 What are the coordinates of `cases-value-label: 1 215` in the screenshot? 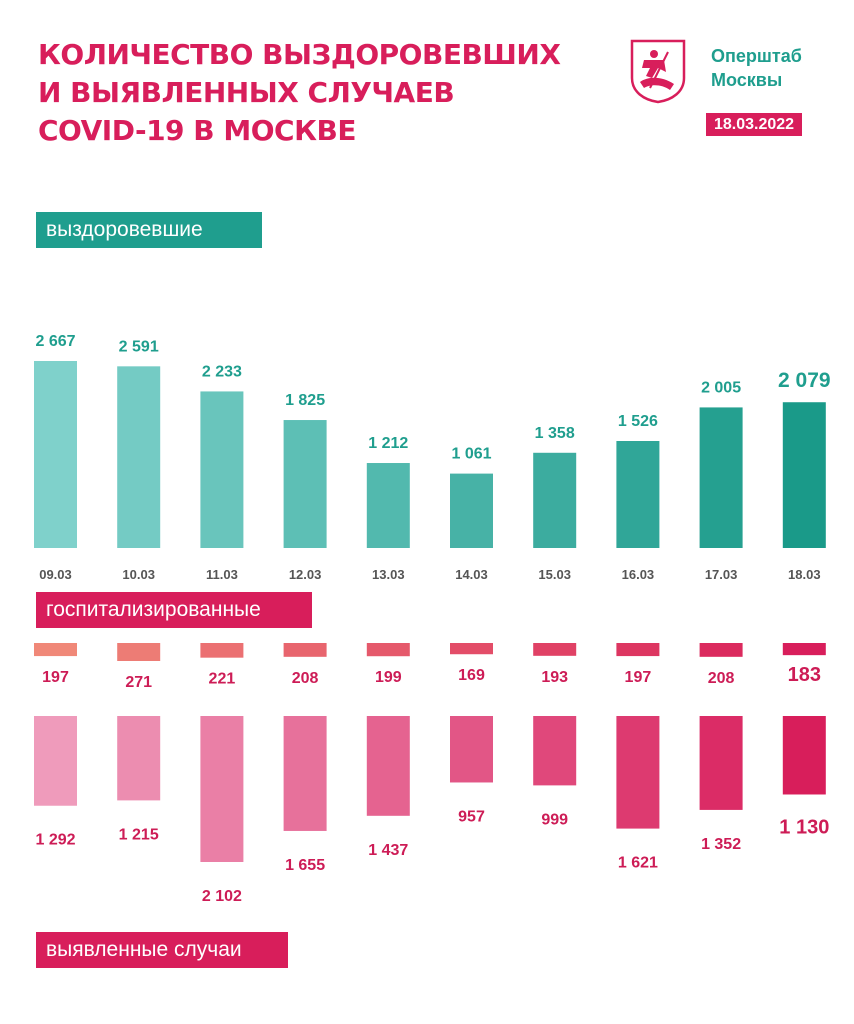 It's located at (139, 834).